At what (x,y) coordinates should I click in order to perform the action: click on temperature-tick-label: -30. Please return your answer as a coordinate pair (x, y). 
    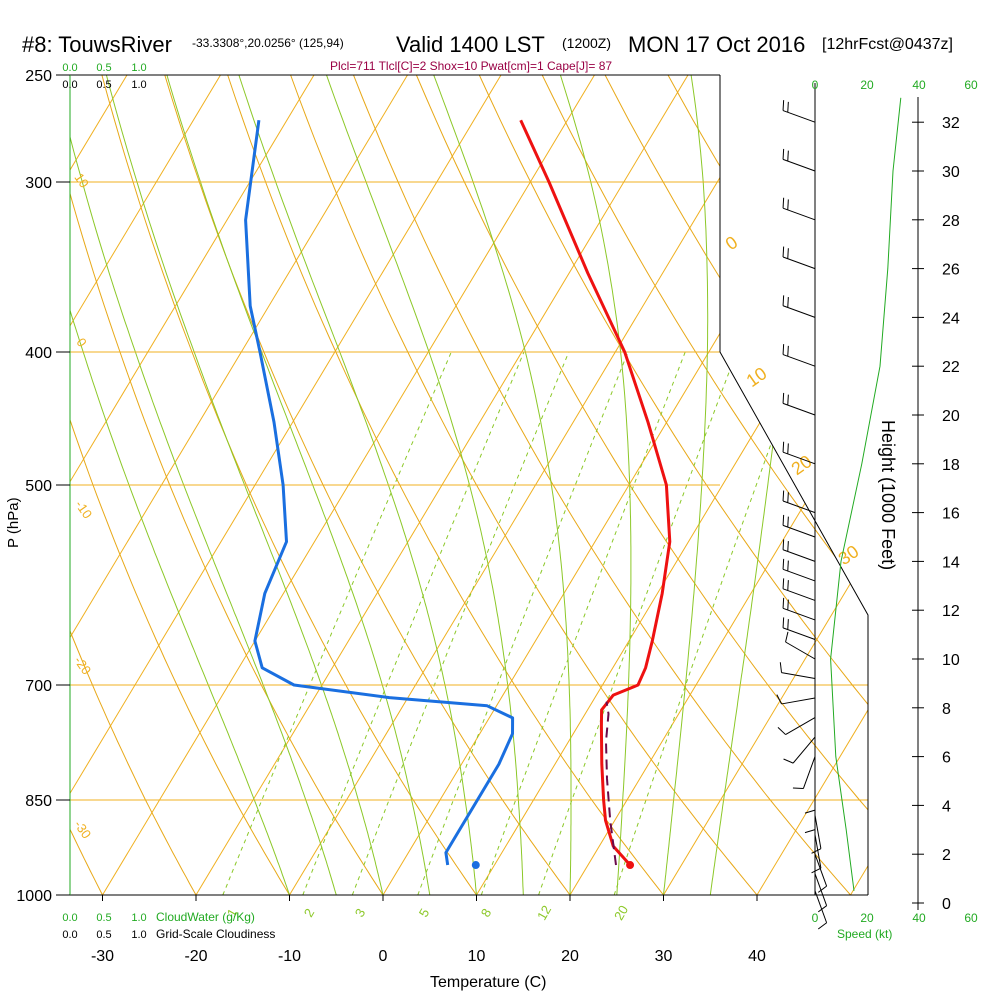
    Looking at the image, I should click on (102, 956).